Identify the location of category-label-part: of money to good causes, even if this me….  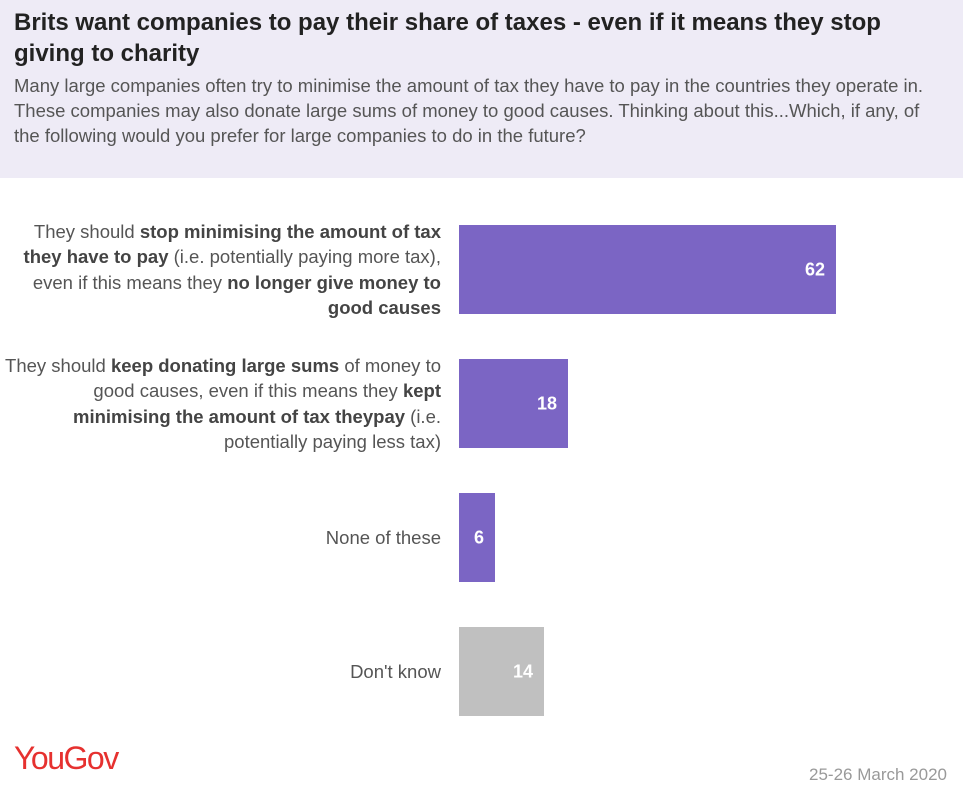
(267, 378).